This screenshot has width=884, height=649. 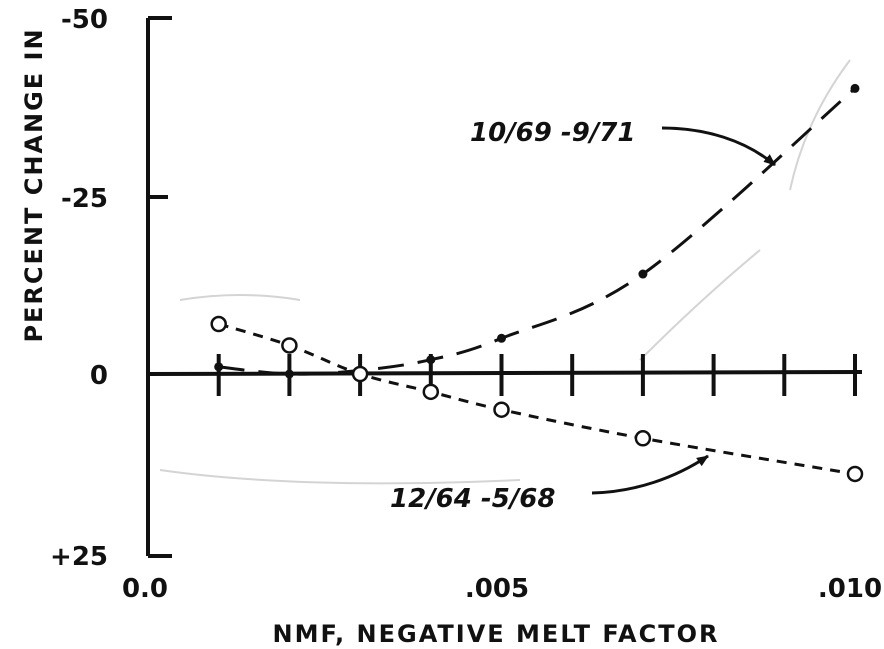 I want to click on annotation-12-64: 12/64 -5/68, so click(x=549, y=484).